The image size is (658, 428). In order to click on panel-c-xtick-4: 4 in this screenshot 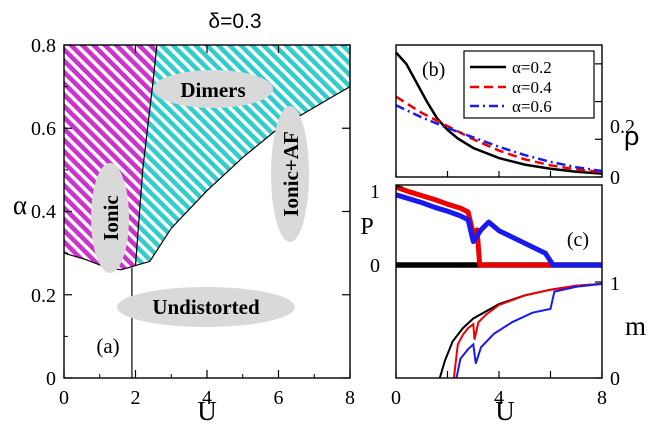, I will do `click(499, 398)`.